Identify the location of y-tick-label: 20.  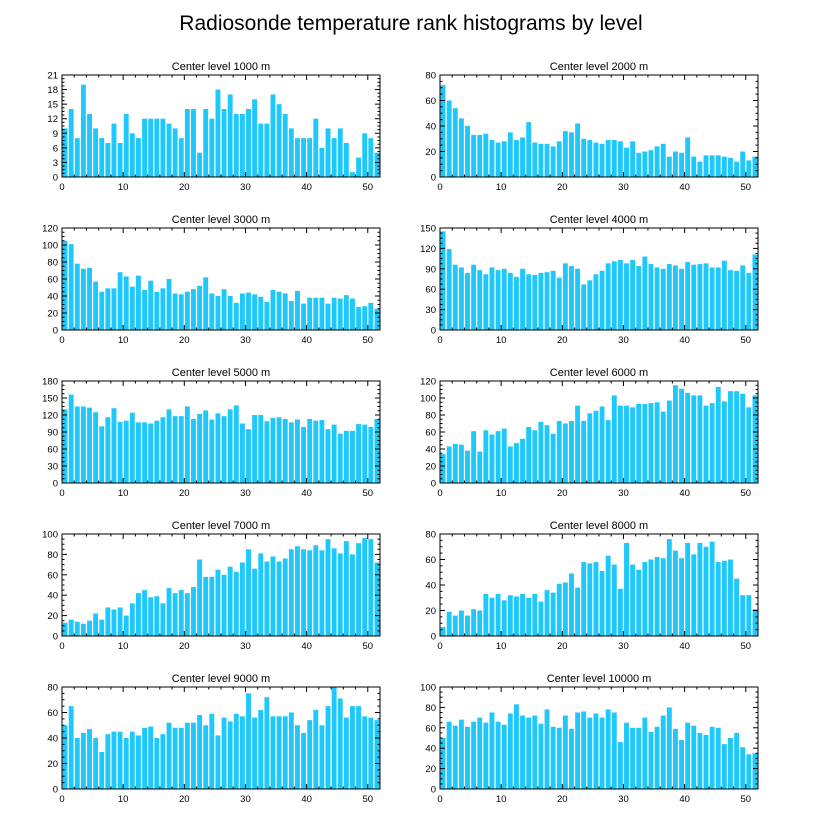
(430, 152).